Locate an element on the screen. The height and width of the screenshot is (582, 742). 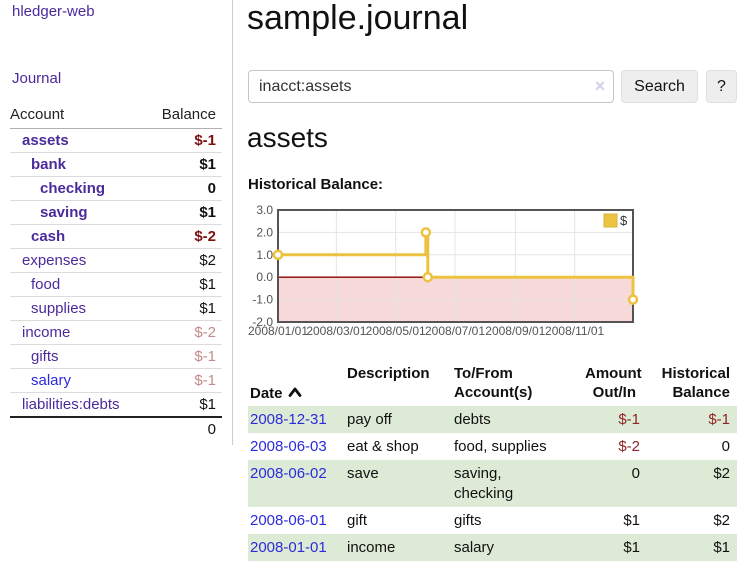
register-header-date: Date is located at coordinates (296, 384).